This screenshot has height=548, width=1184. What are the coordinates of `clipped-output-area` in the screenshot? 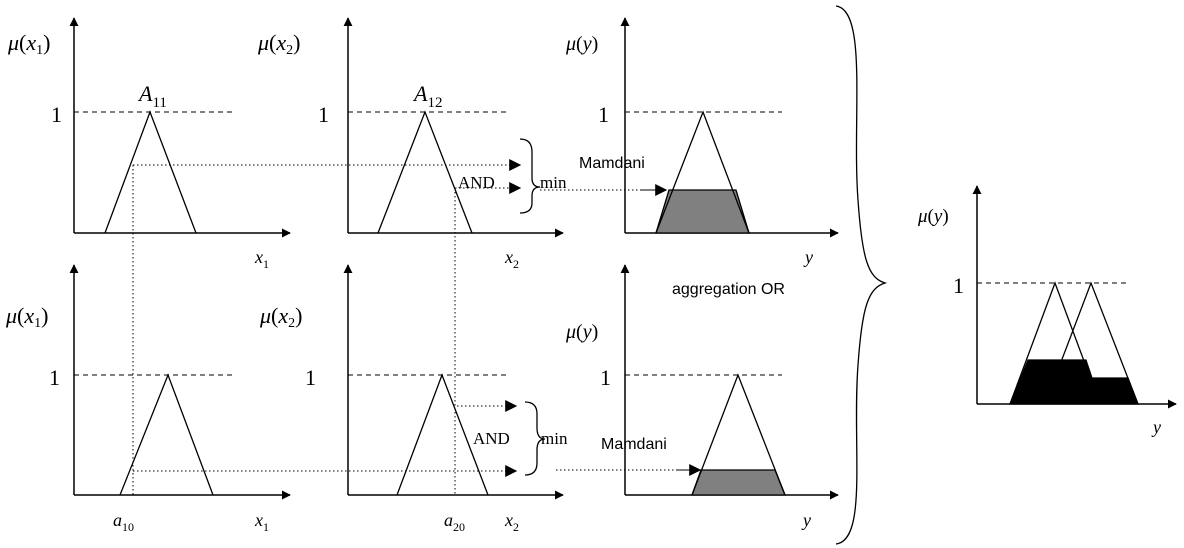 It's located at (738, 482).